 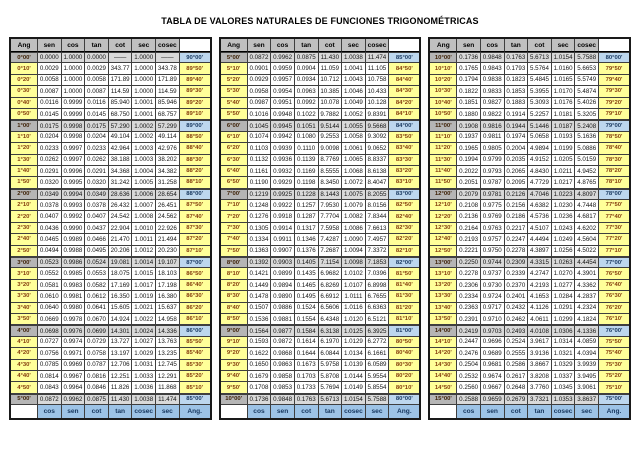 What do you see at coordinates (492, 92) in the screenshot?
I see `value-cell: 0.9833` at bounding box center [492, 92].